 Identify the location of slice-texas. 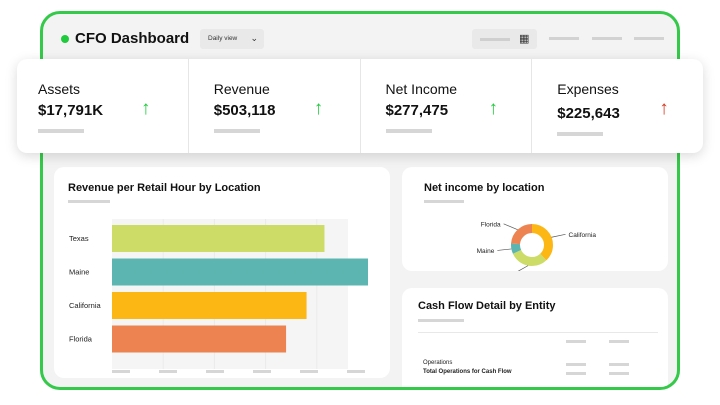
(532, 245).